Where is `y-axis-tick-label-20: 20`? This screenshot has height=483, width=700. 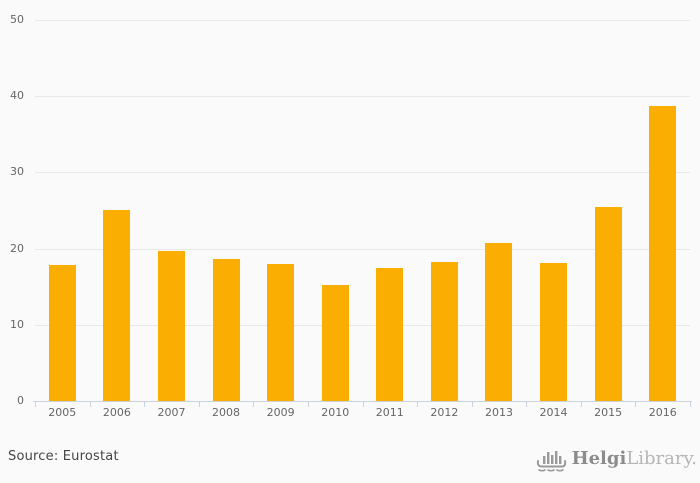 y-axis-tick-label-20: 20 is located at coordinates (17, 248).